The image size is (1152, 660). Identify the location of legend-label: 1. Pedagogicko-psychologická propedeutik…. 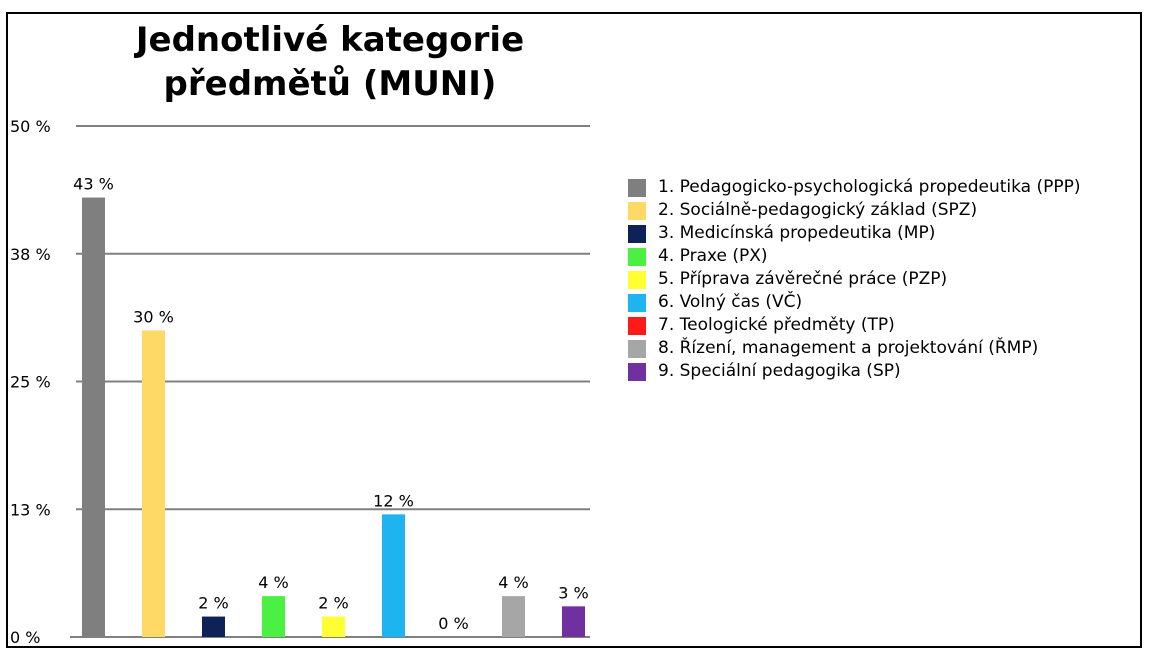
(869, 187).